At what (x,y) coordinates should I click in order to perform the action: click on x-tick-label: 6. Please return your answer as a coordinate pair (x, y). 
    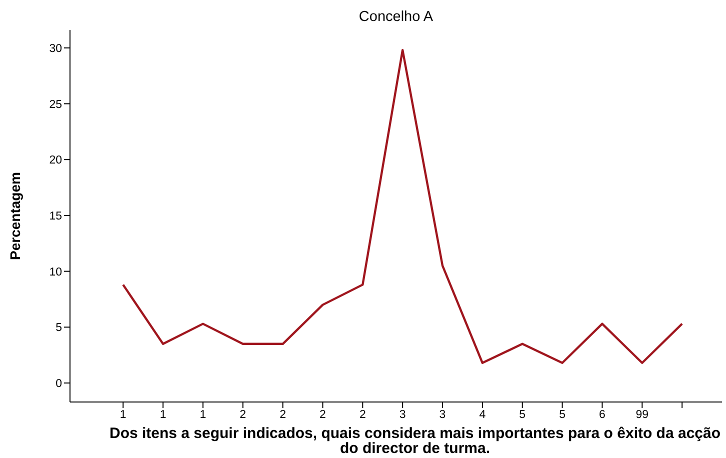
    Looking at the image, I should click on (602, 415).